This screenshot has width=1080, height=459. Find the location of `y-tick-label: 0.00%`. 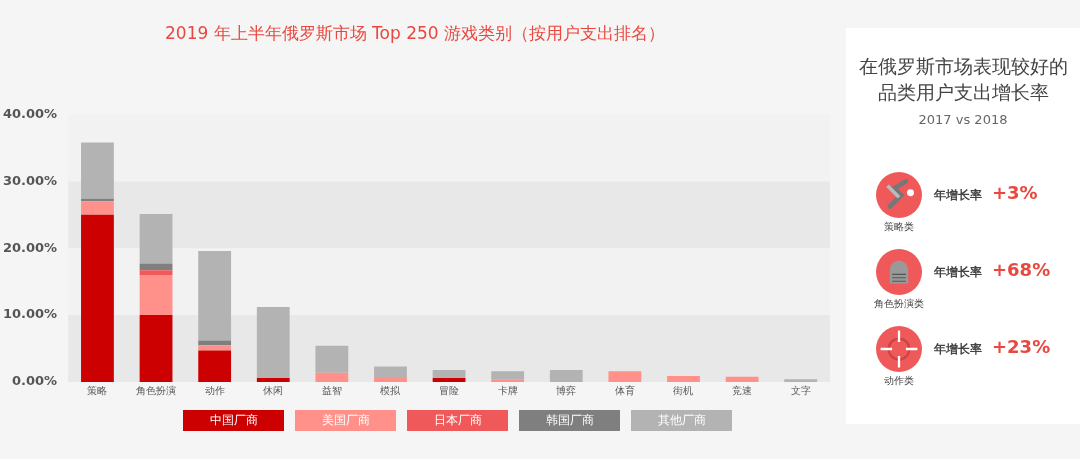

y-tick-label: 0.00% is located at coordinates (35, 381).